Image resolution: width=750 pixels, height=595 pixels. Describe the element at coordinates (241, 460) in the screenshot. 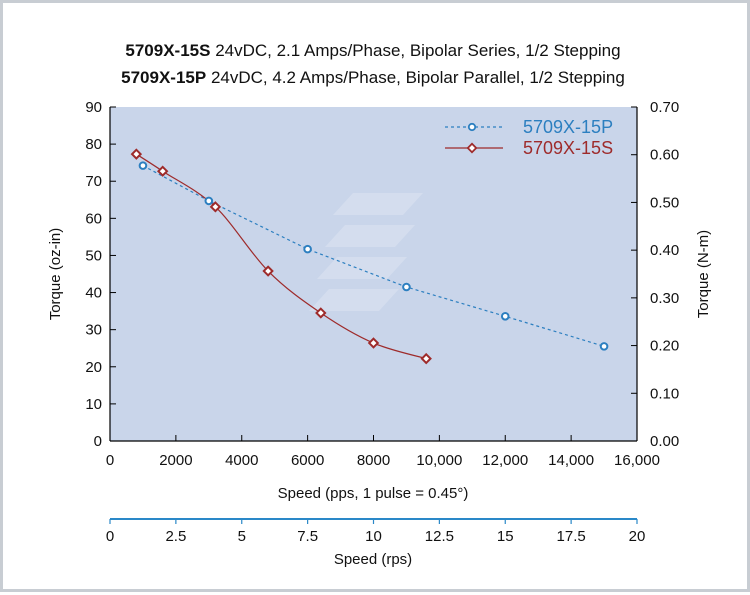

I see `x-tick-label: 4000` at that location.